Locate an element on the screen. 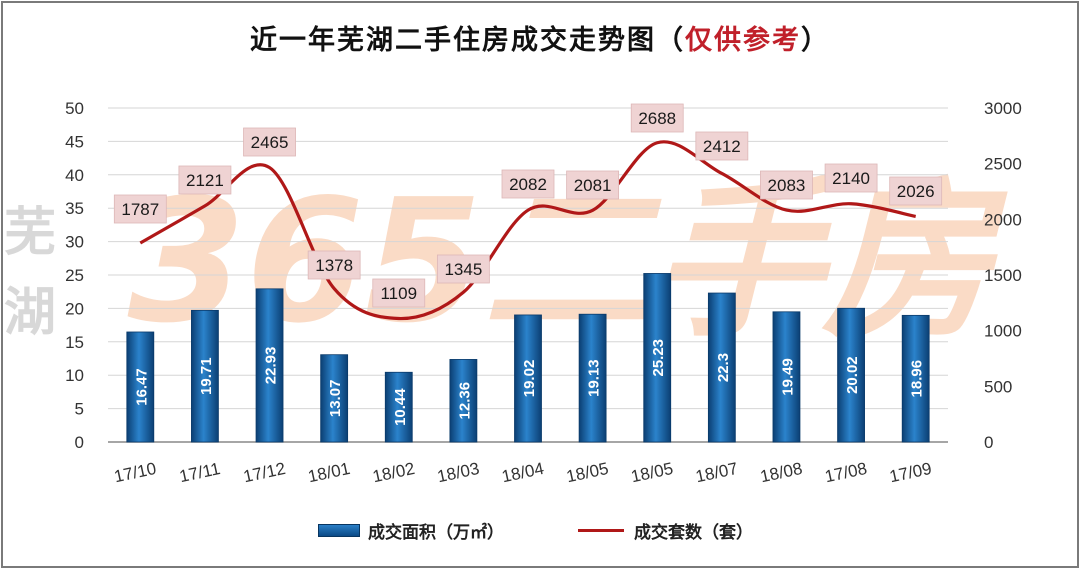 The height and width of the screenshot is (569, 1080). x-tick-label: 18/03 is located at coordinates (458, 472).